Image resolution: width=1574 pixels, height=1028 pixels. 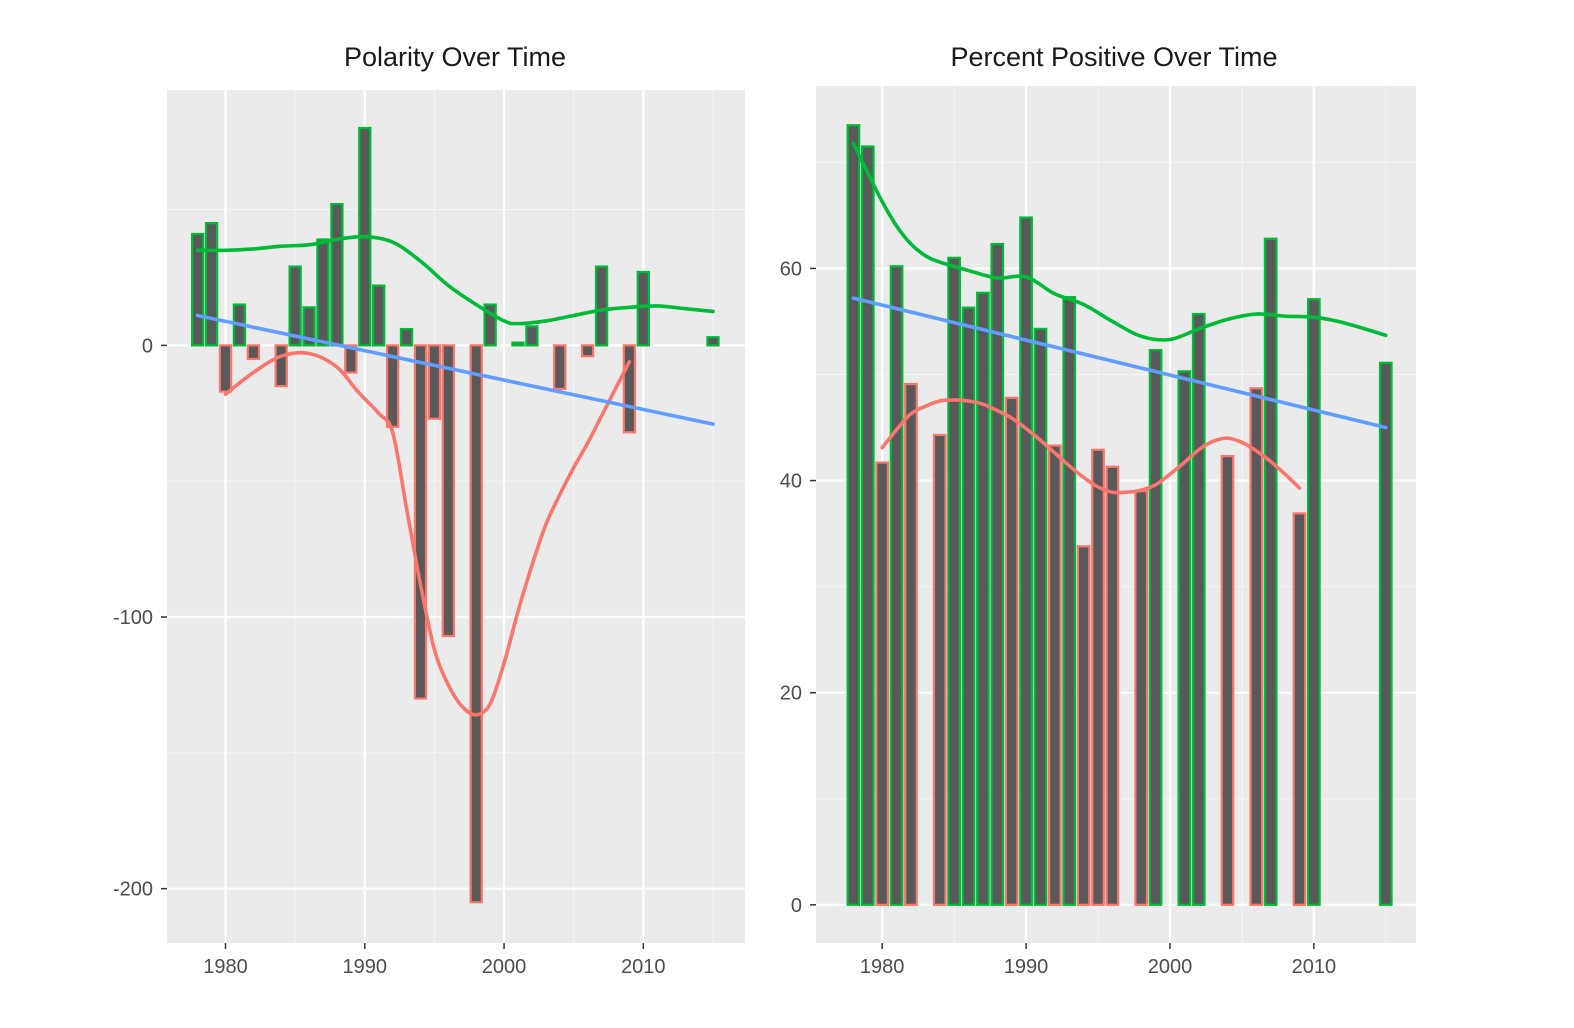 I want to click on polarity-bar-1988, so click(x=337, y=274).